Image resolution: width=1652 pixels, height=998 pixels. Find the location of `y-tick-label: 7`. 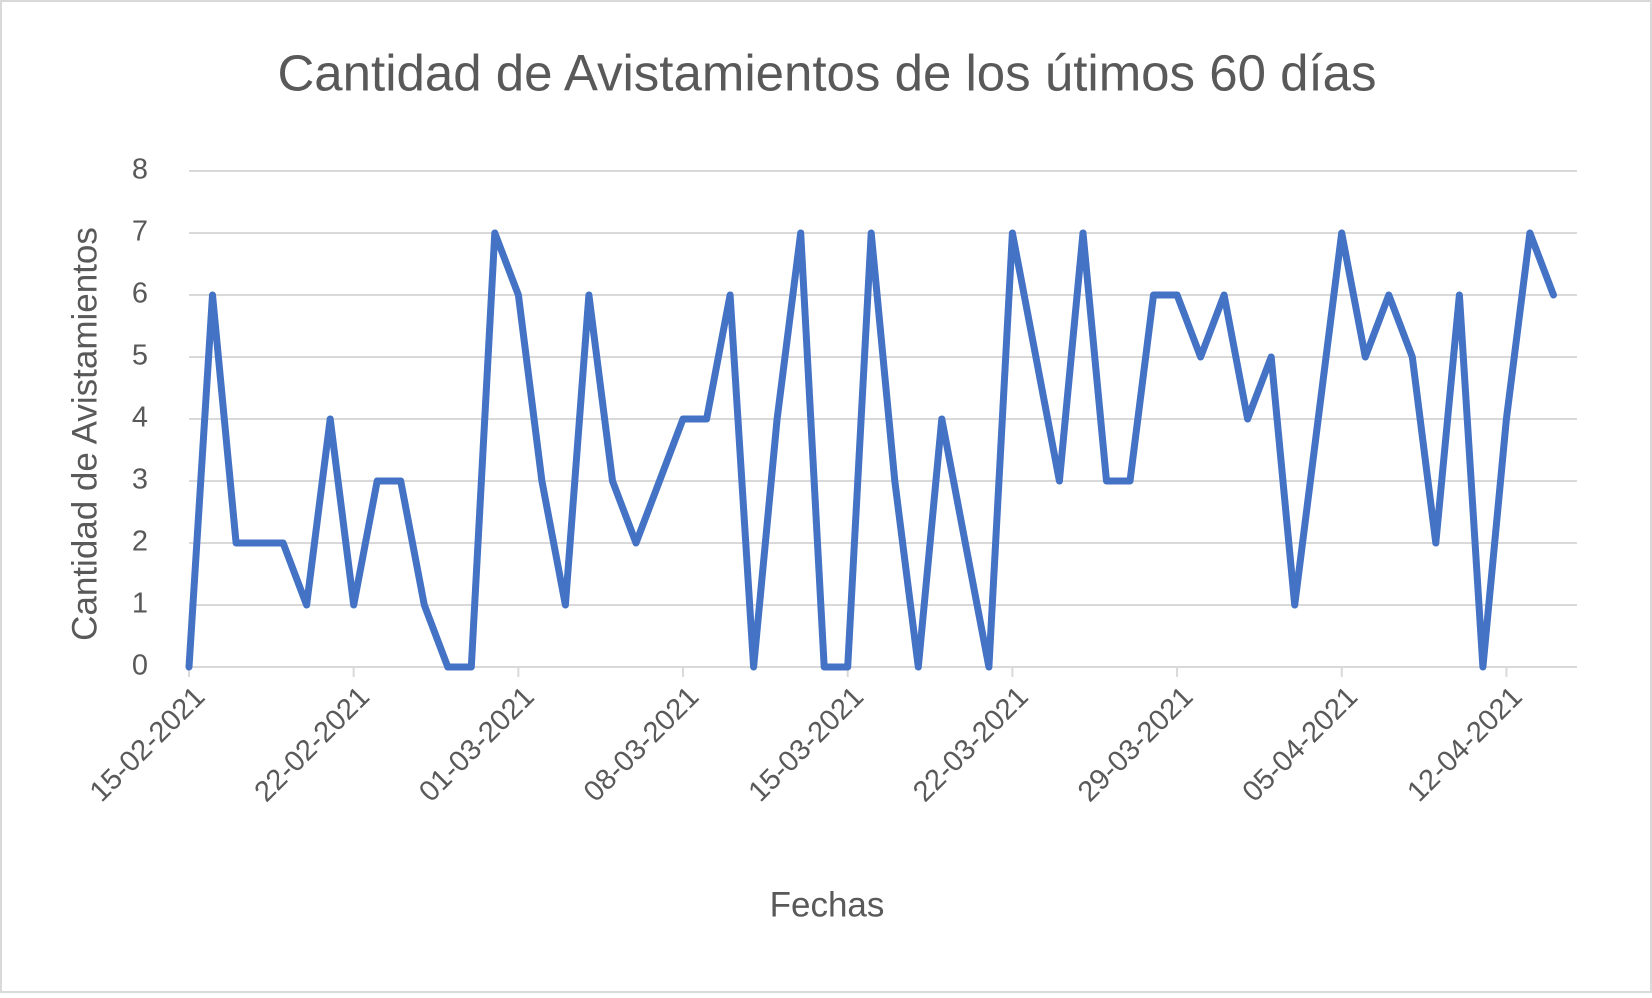

y-tick-label: 7 is located at coordinates (140, 232).